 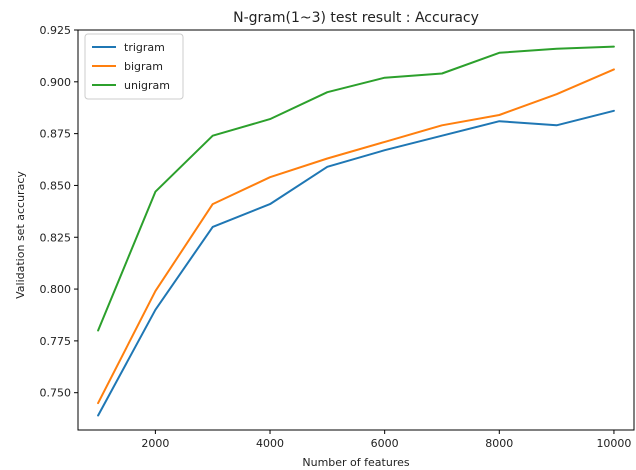 What do you see at coordinates (270, 443) in the screenshot?
I see `x-tick-label-4000: 4000` at bounding box center [270, 443].